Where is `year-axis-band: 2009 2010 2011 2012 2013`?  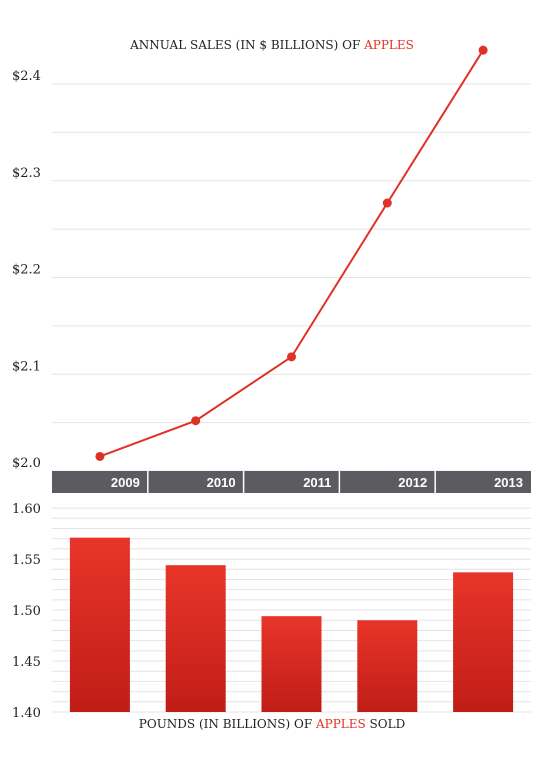 year-axis-band: 2009 2010 2011 2012 2013 is located at coordinates (291, 482).